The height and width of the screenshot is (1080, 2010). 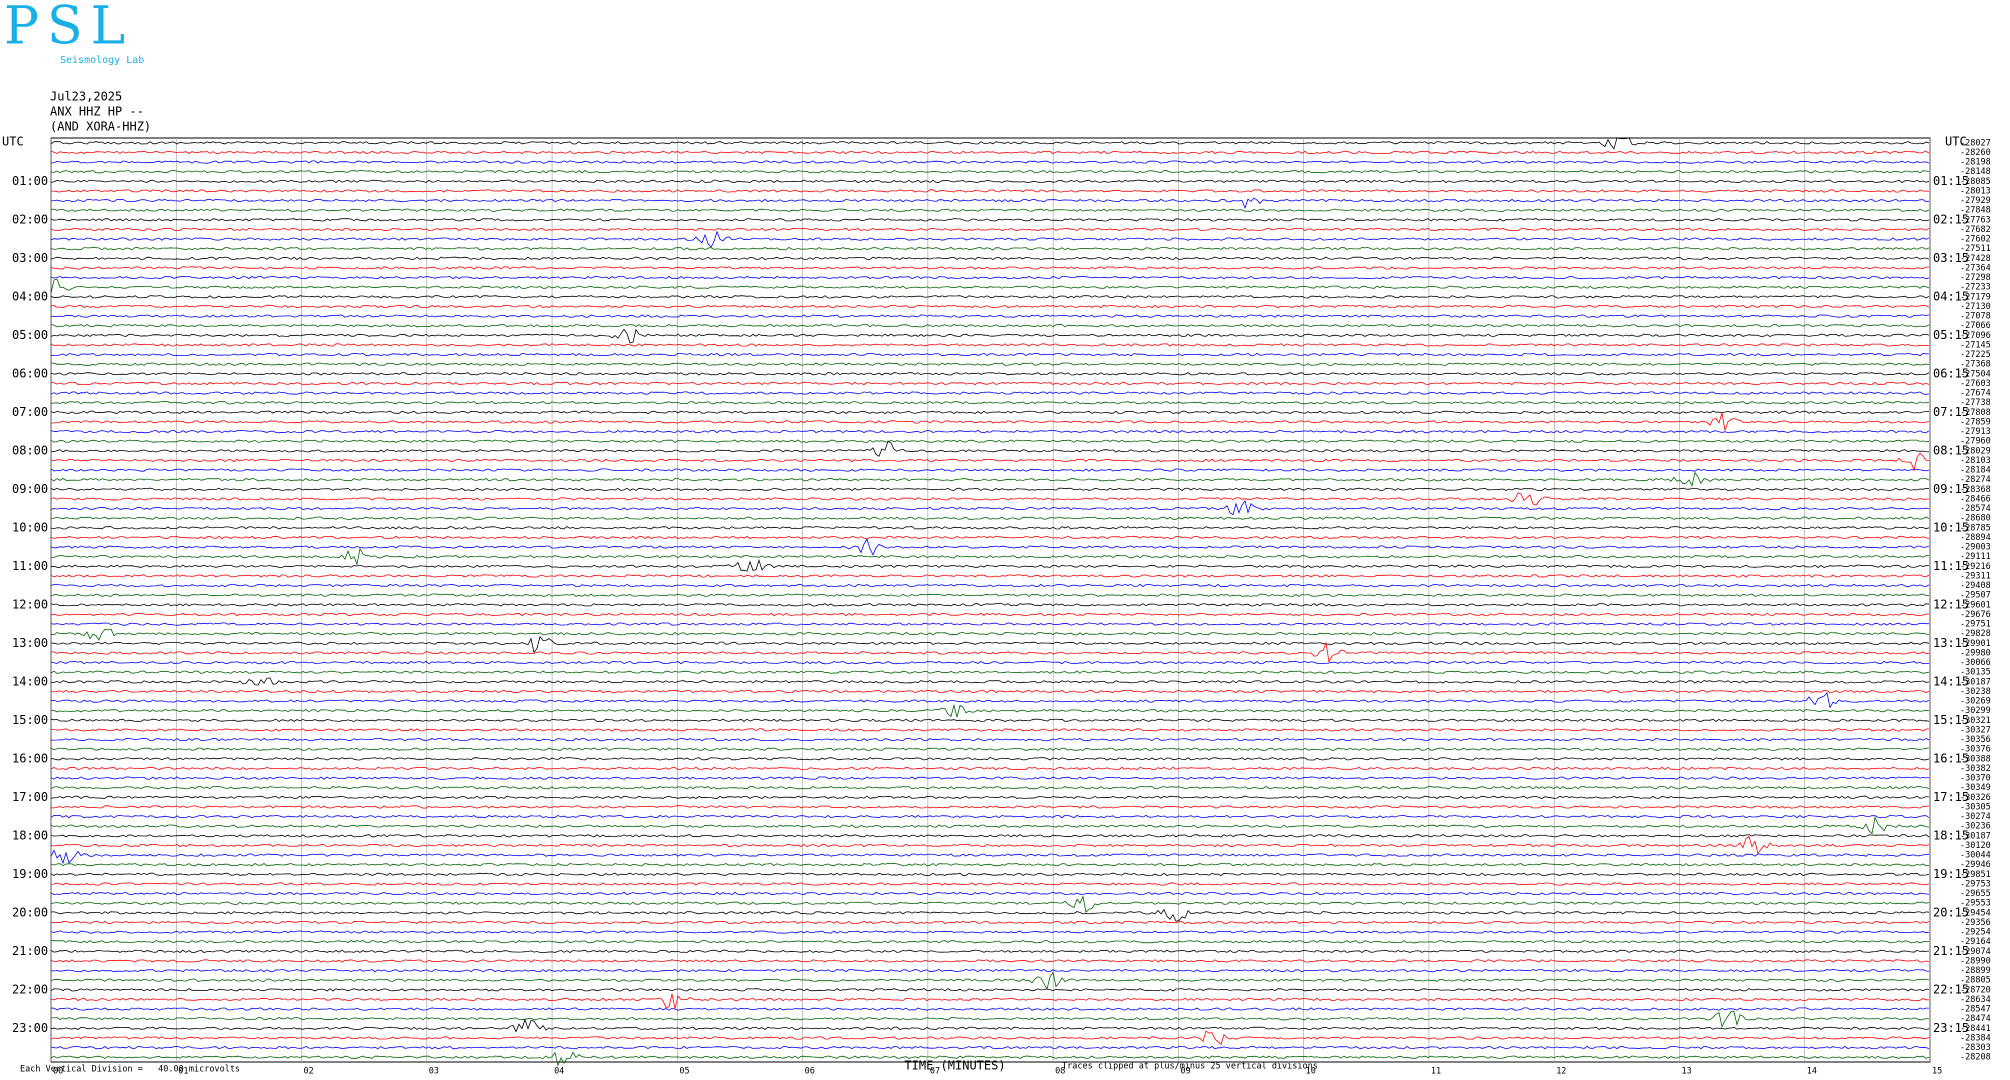 I want to click on right-axis-title: UTC, so click(x=1956, y=142).